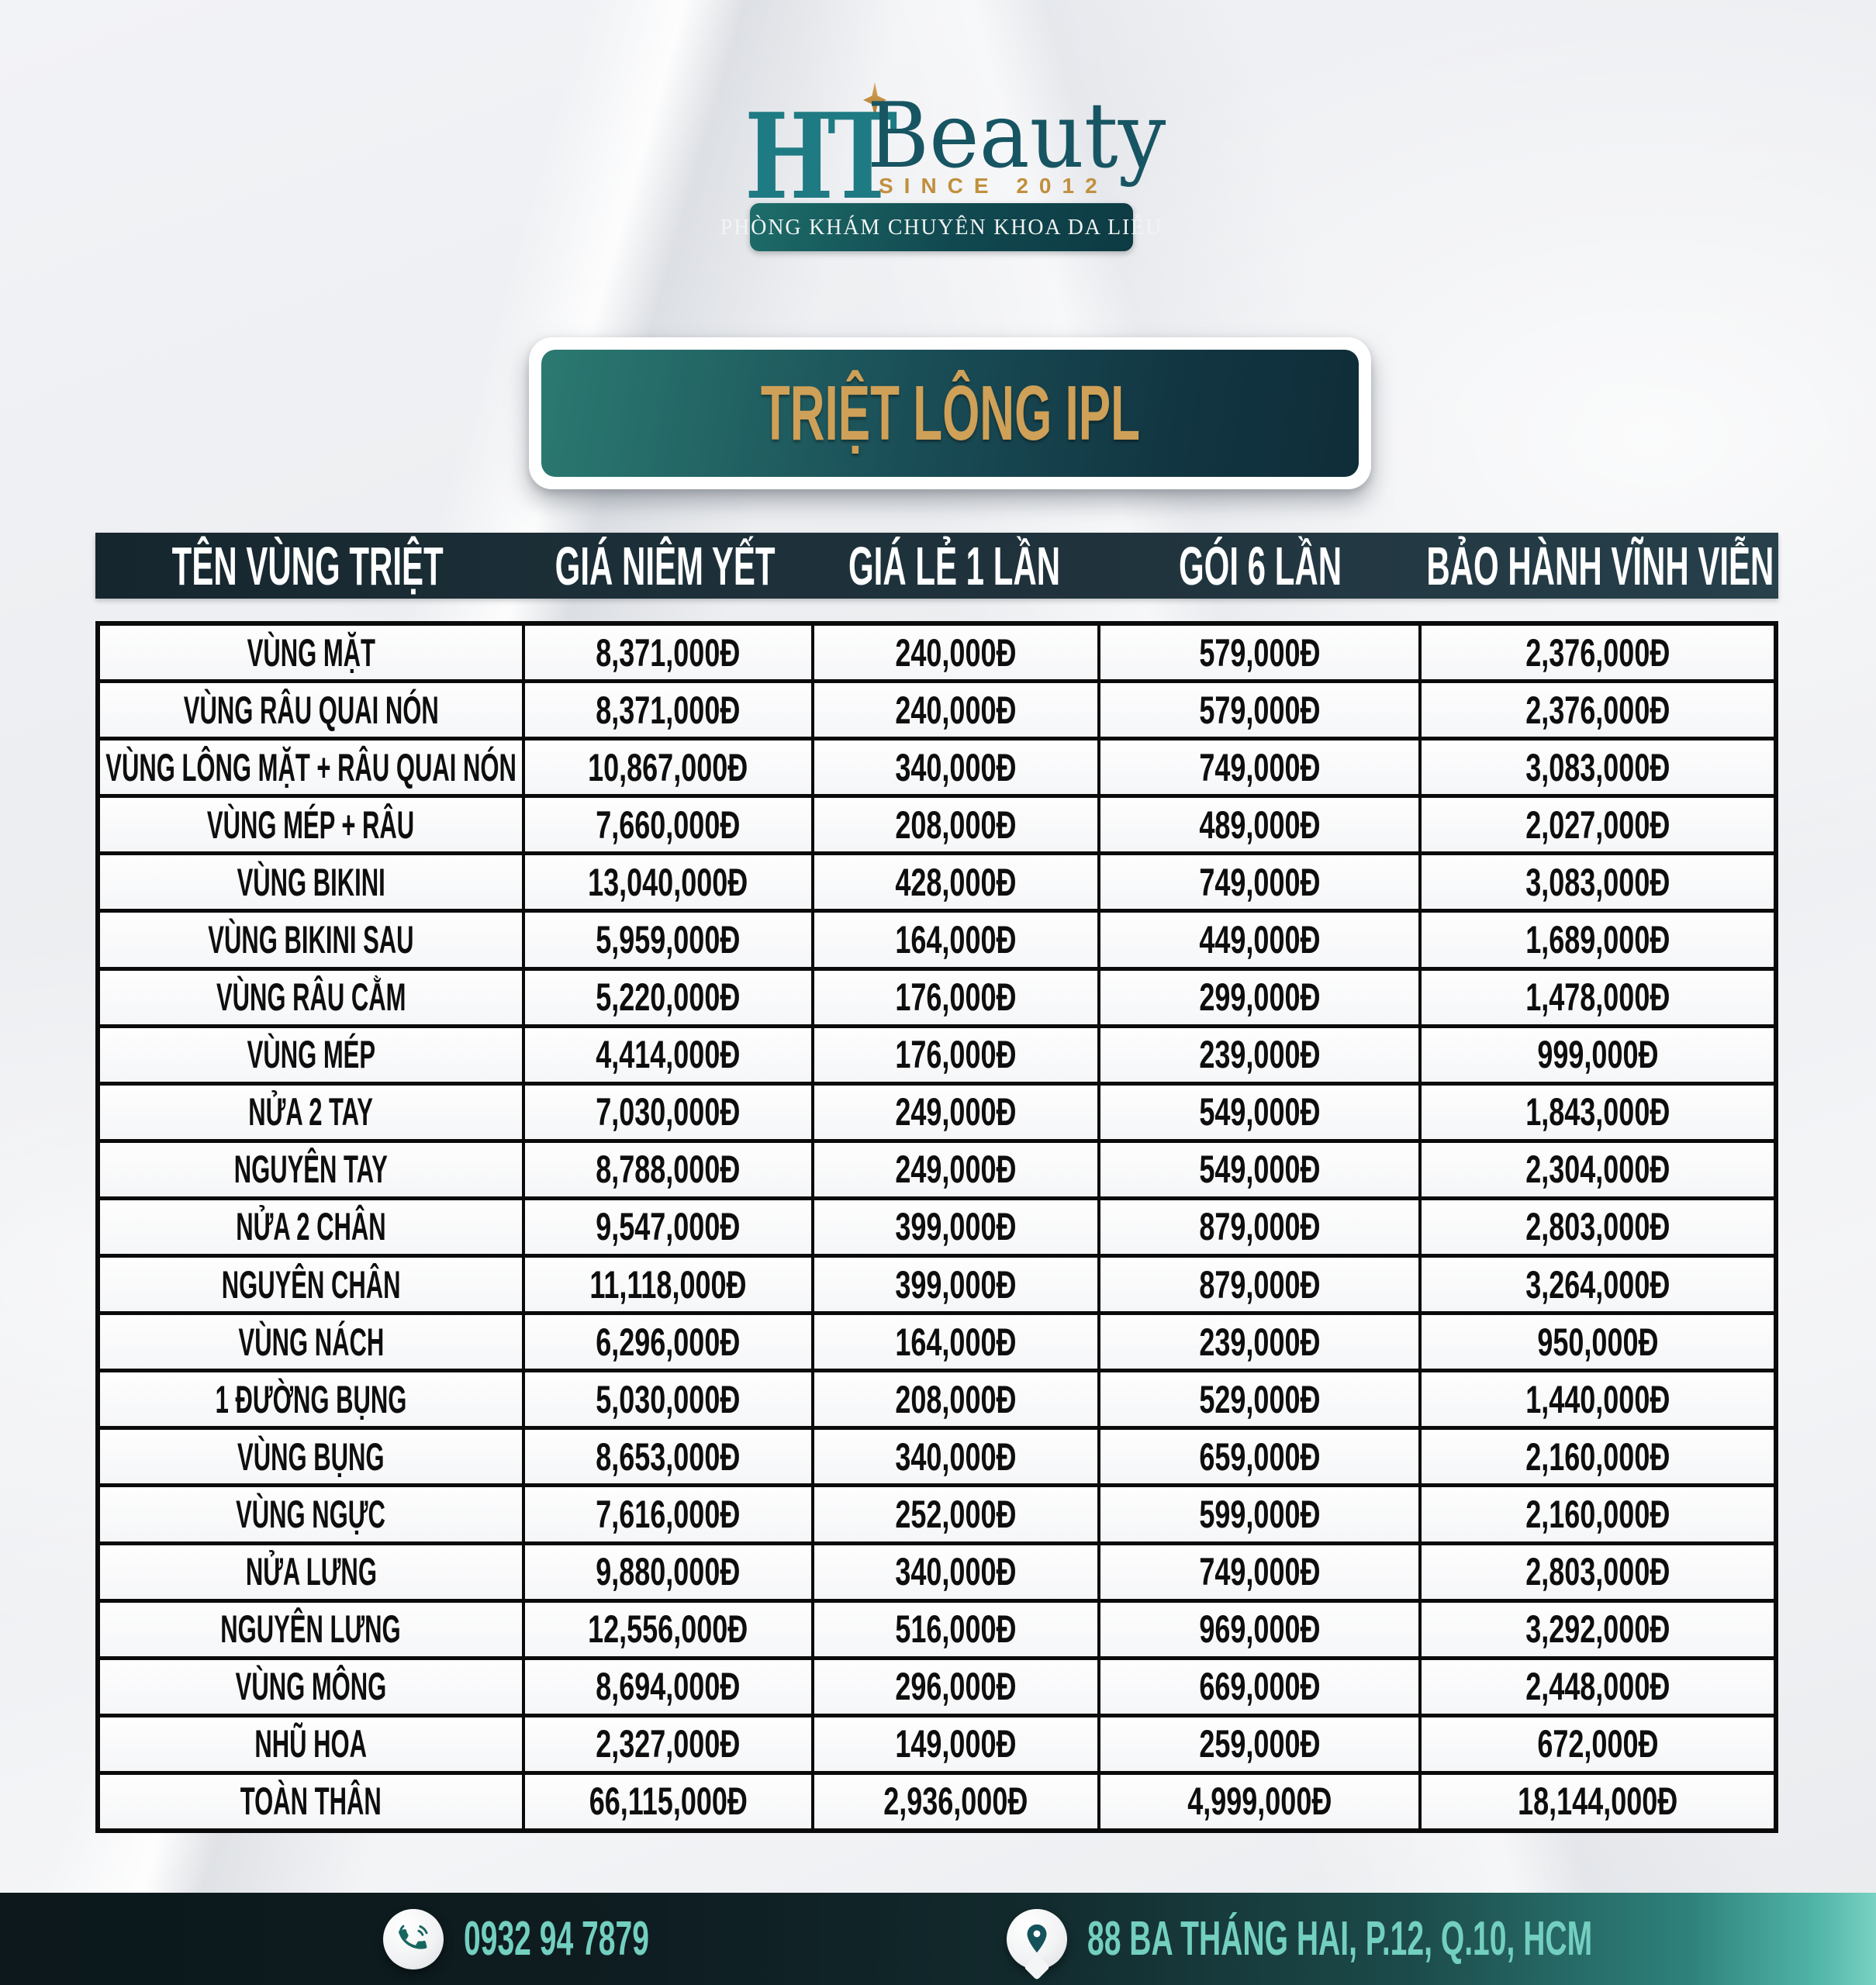 The image size is (1876, 1985). Describe the element at coordinates (668, 1399) in the screenshot. I see `price-value: 5,030,000Đ` at that location.